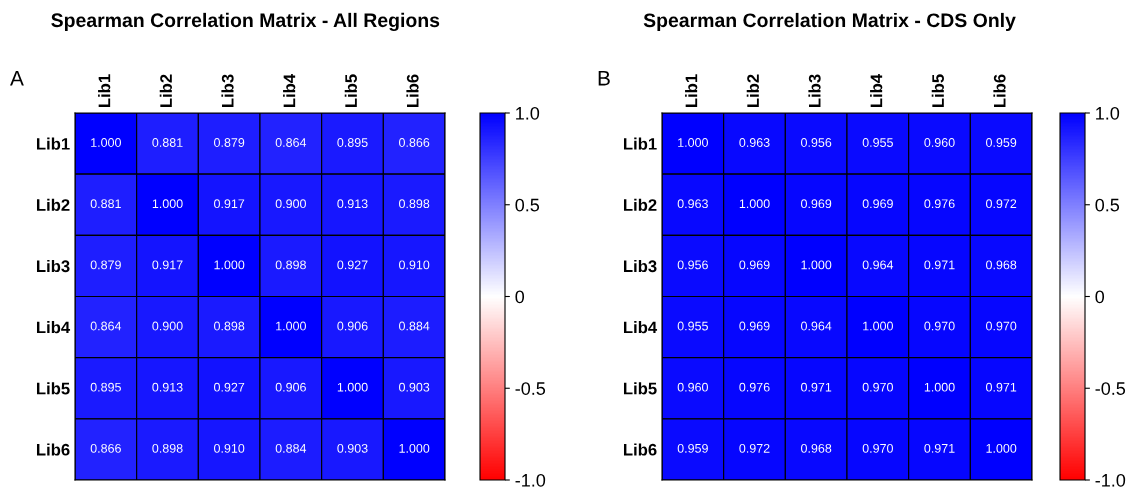  I want to click on data-label: 0.913, so click(352, 204).